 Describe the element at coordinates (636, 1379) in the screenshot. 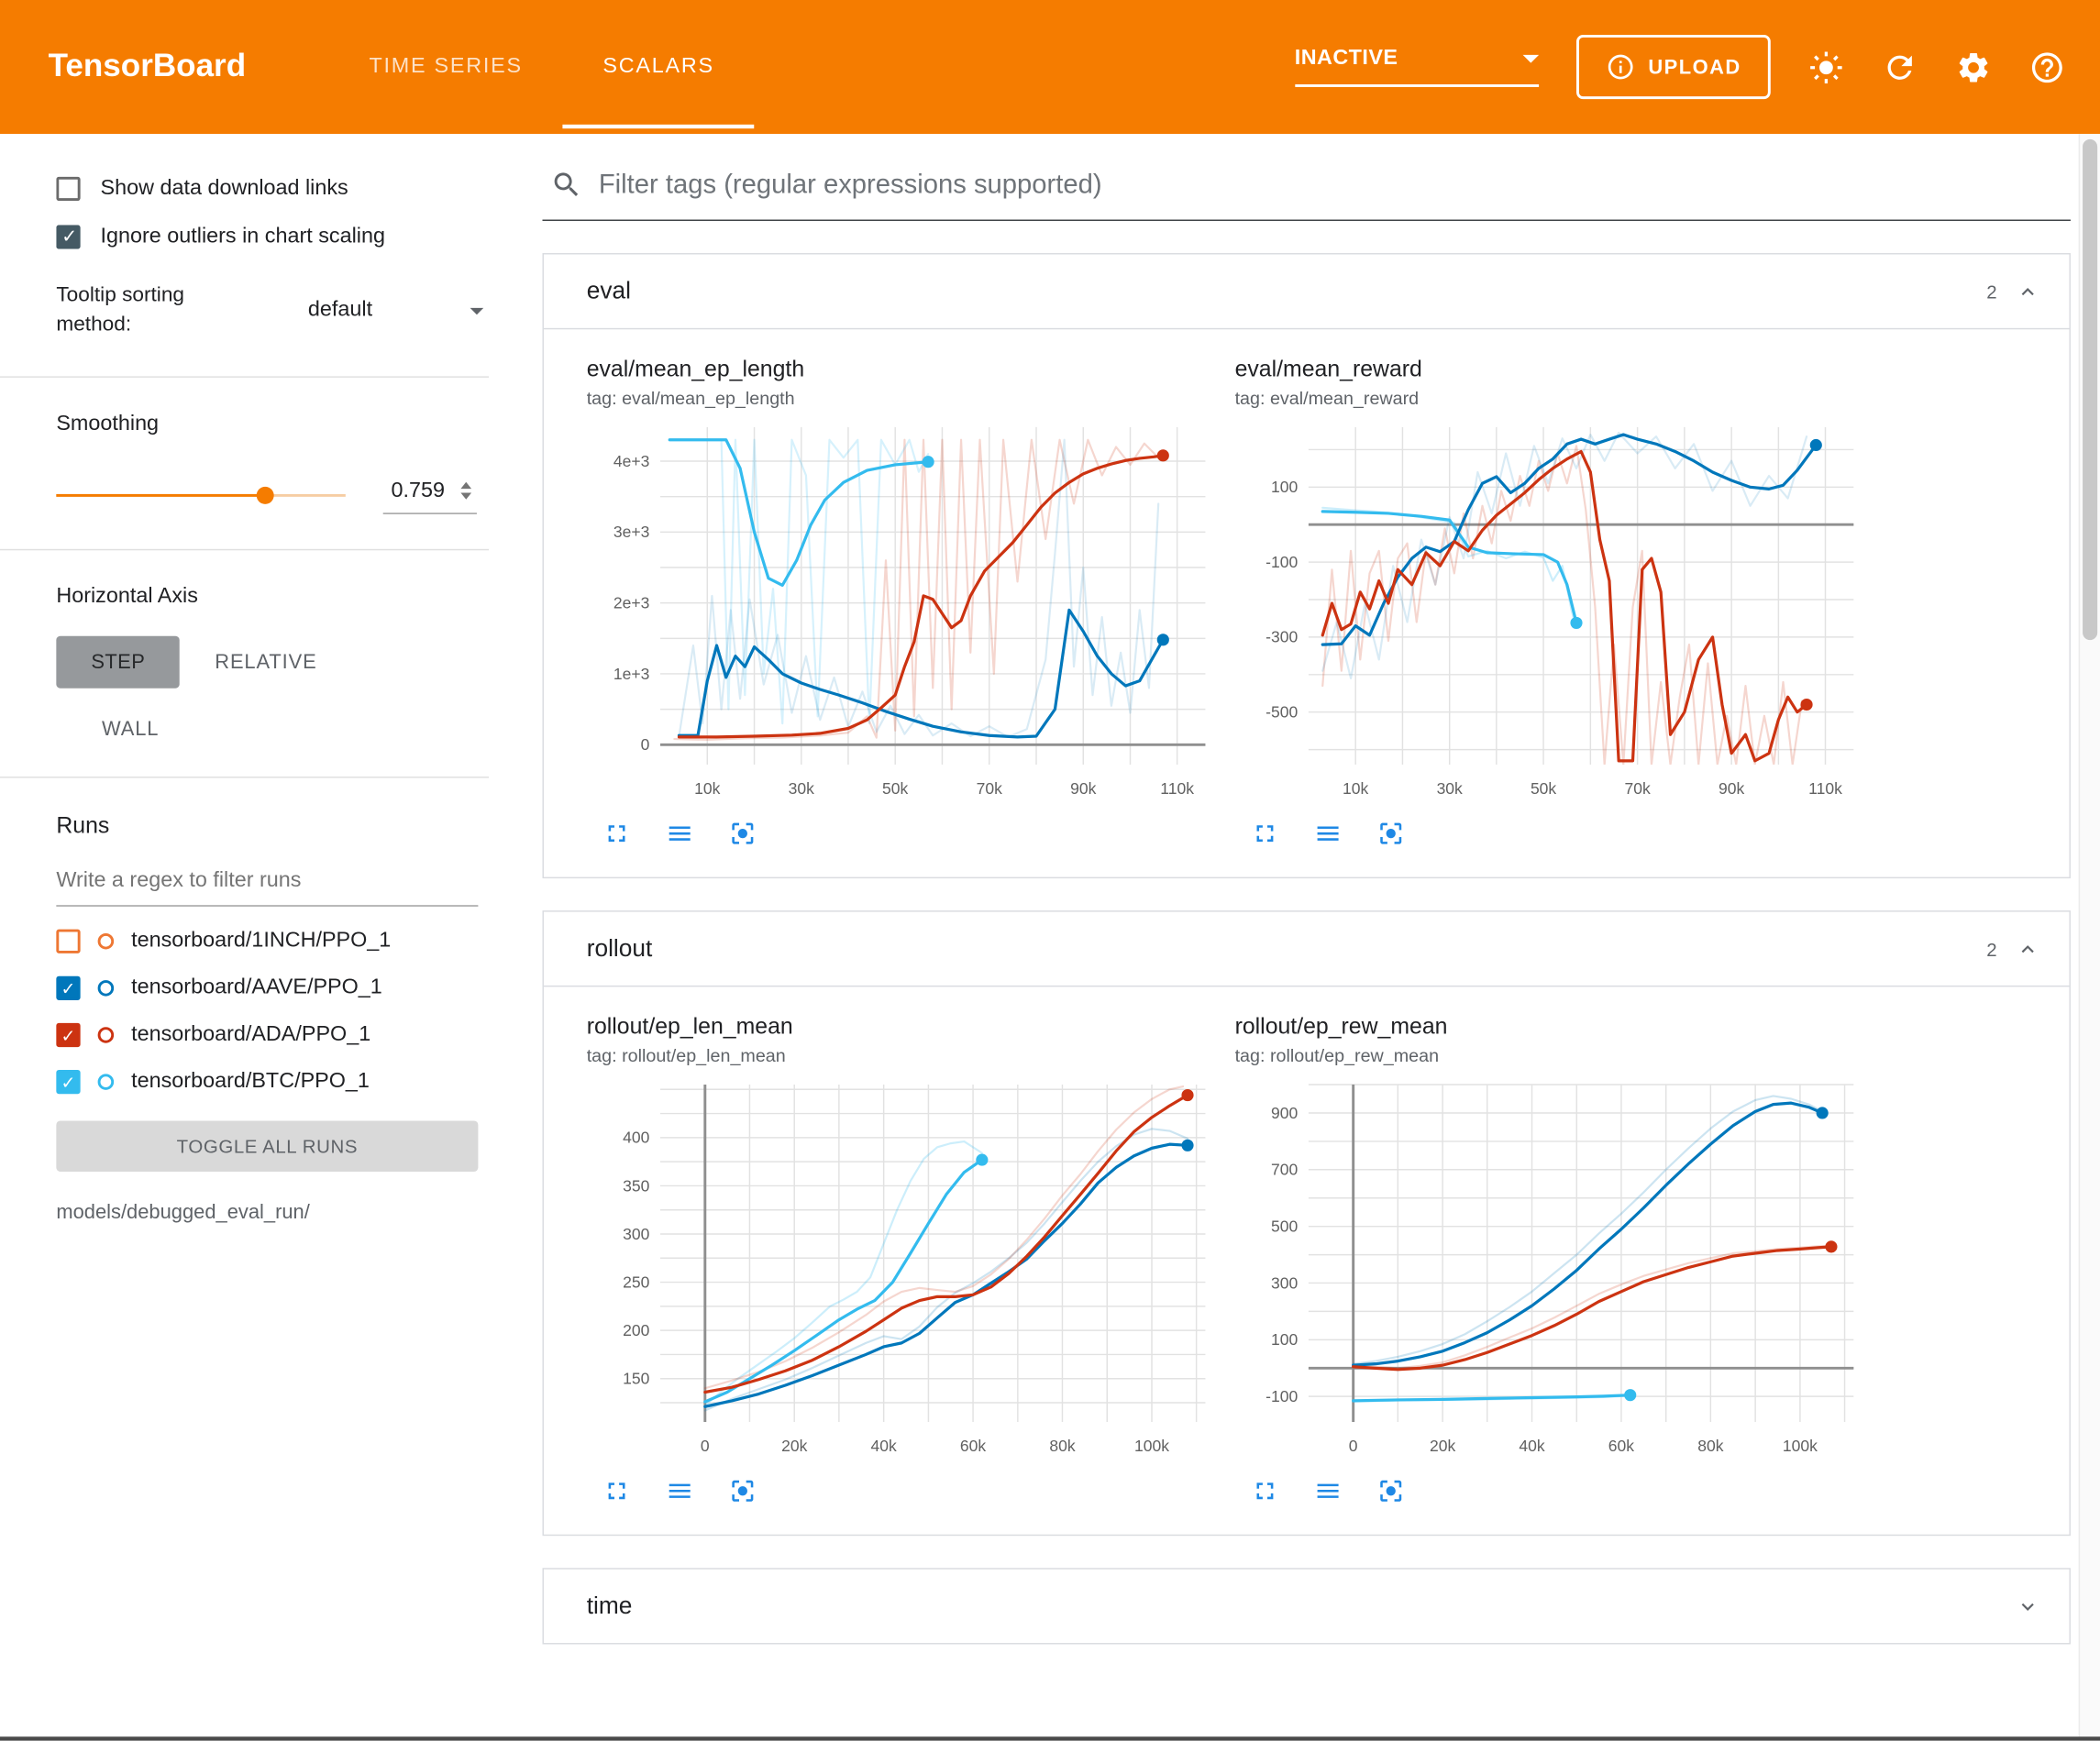

I see `svg-text: 150` at that location.